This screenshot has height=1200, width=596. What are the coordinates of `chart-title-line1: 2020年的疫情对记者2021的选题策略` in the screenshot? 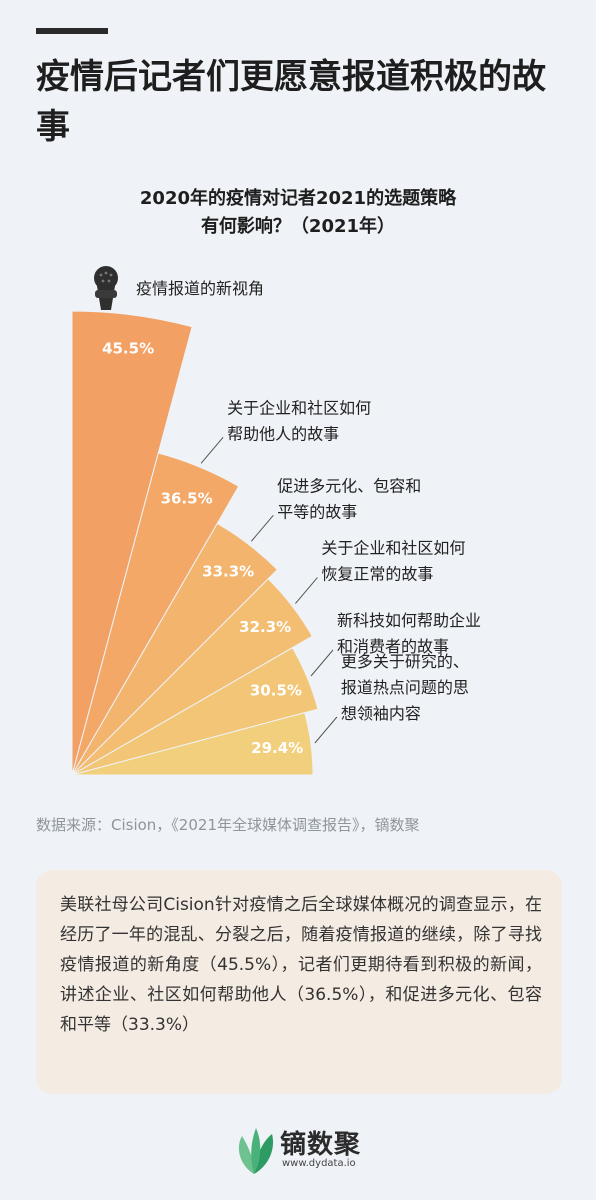 It's located at (298, 198).